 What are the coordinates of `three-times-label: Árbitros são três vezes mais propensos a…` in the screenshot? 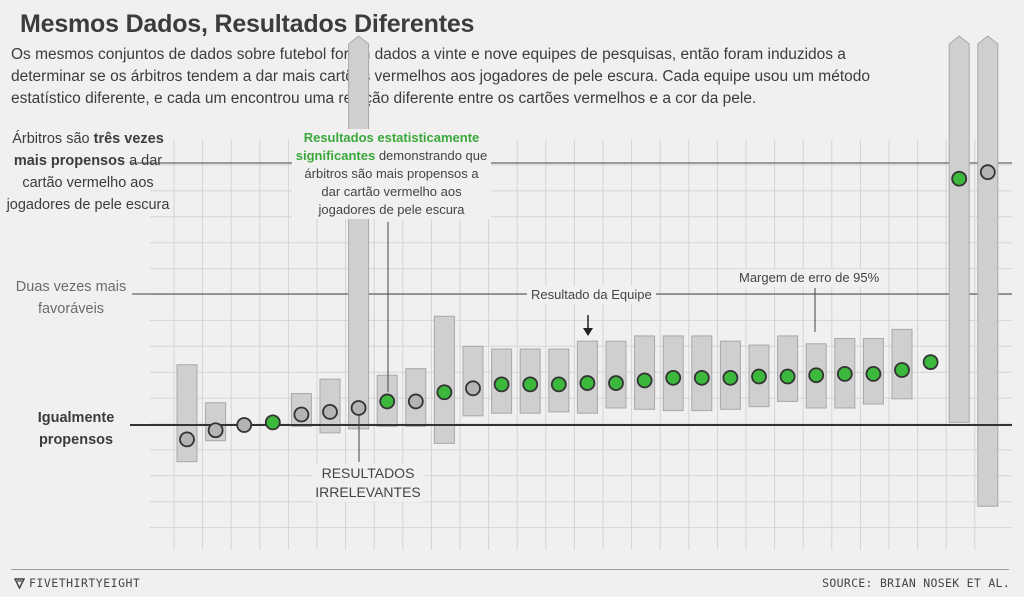 It's located at (88, 172).